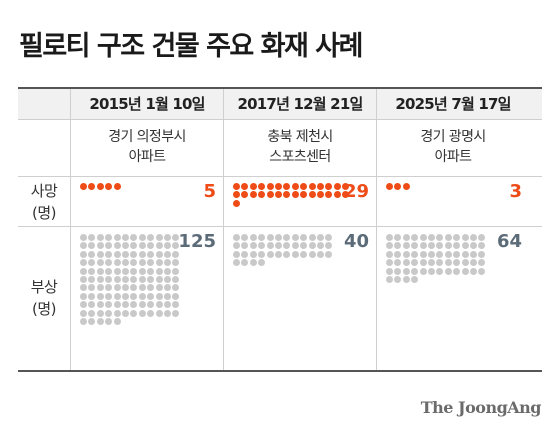  Describe the element at coordinates (147, 137) in the screenshot. I see `place-line1: 경기 의정부시` at that location.